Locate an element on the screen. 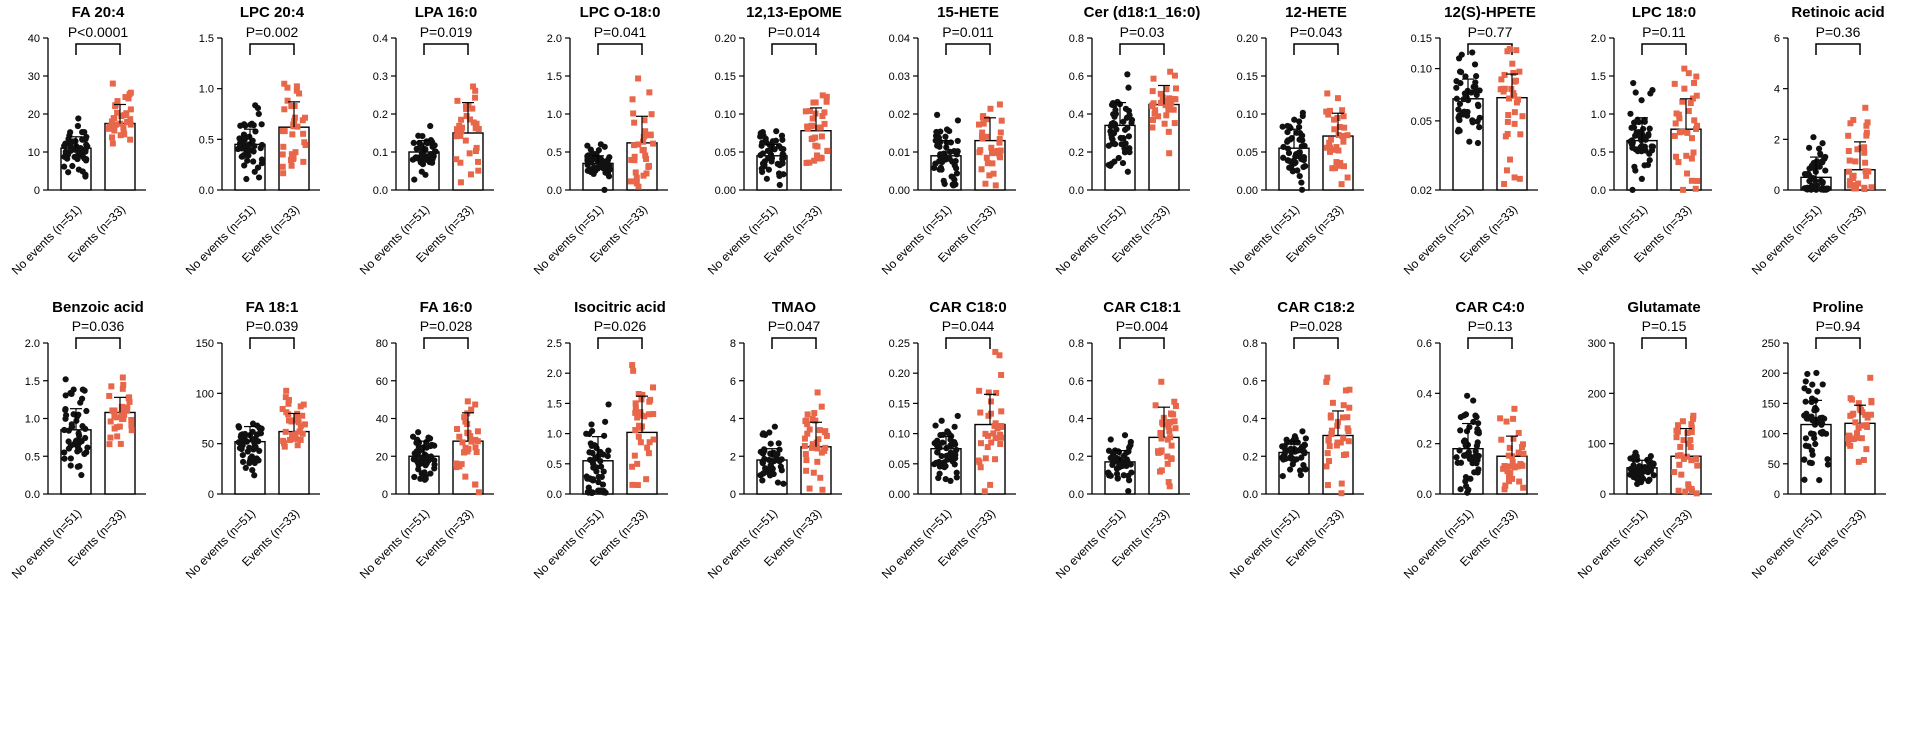 The width and height of the screenshot is (1920, 729). y-tick-label: 80 is located at coordinates (382, 344).